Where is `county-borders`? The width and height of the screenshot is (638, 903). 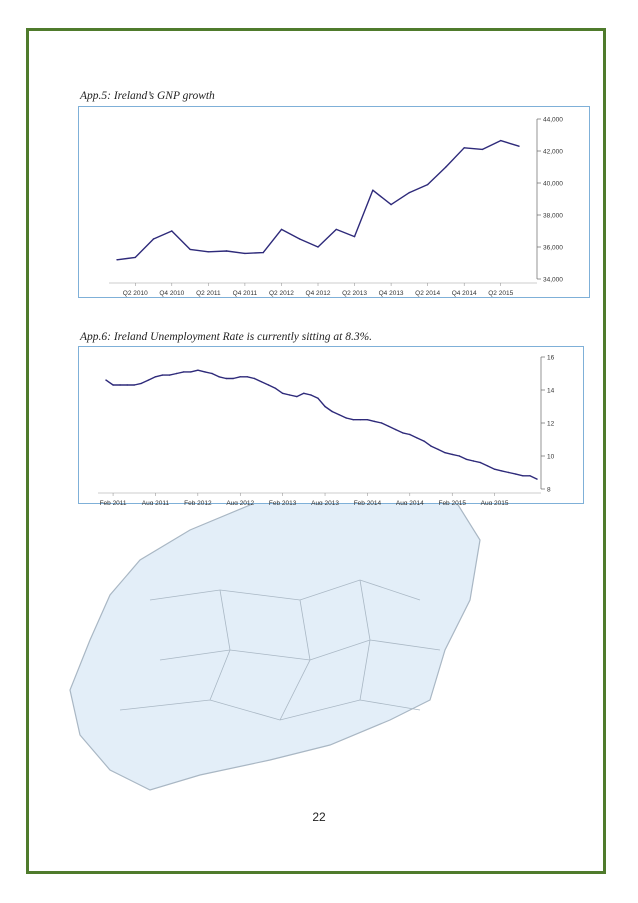
county-borders is located at coordinates (280, 650).